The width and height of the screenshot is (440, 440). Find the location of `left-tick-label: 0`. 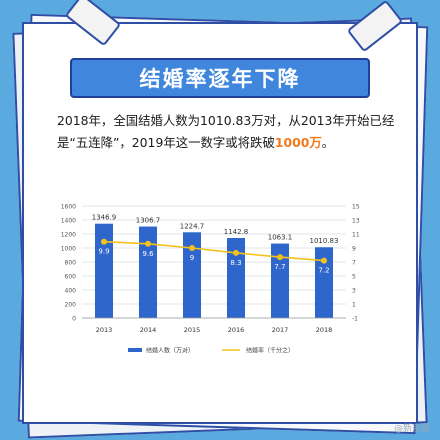

left-tick-label: 0 is located at coordinates (74, 319).